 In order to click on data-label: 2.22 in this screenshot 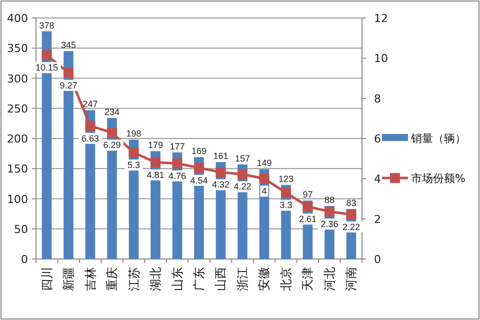, I will do `click(351, 227)`.